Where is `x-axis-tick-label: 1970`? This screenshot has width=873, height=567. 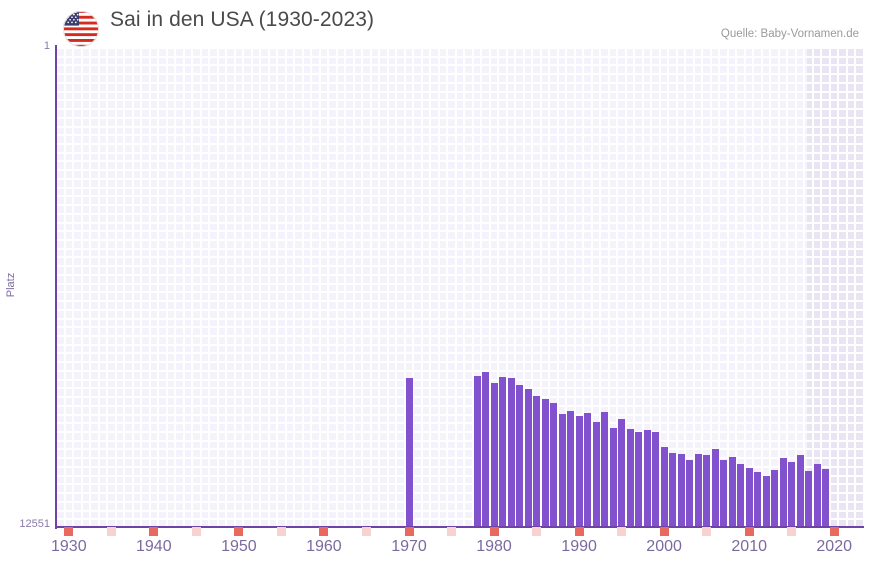 x-axis-tick-label: 1970 is located at coordinates (409, 546).